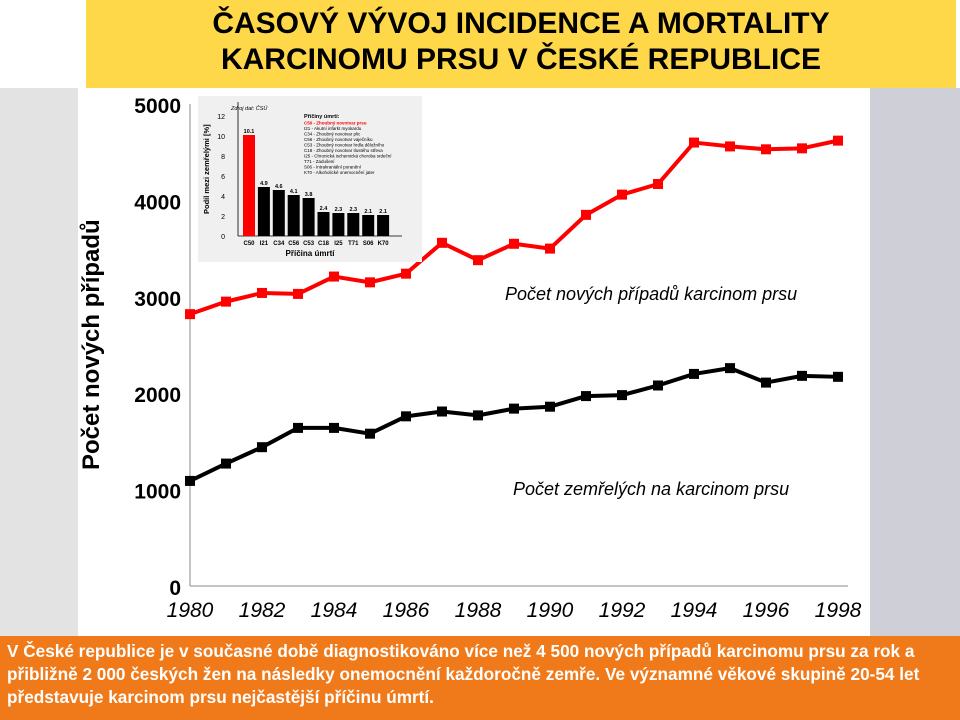 Image resolution: width=960 pixels, height=720 pixels. Describe the element at coordinates (338, 139) in the screenshot. I see `inset-legend-item: C56 - Zhoubný novotvar vaječníku` at that location.